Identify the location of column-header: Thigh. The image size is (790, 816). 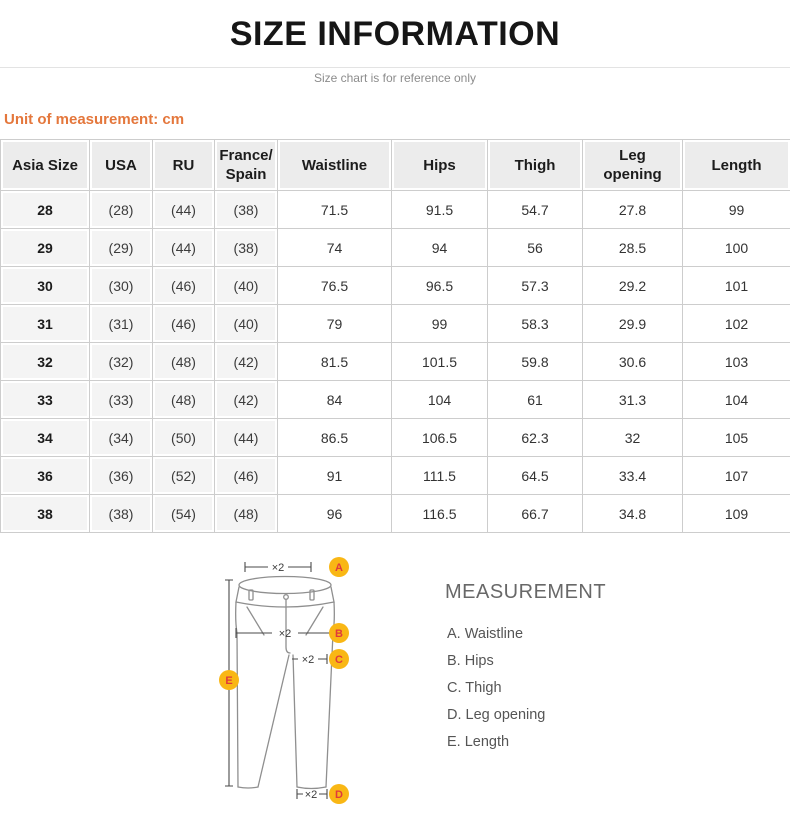
(535, 165).